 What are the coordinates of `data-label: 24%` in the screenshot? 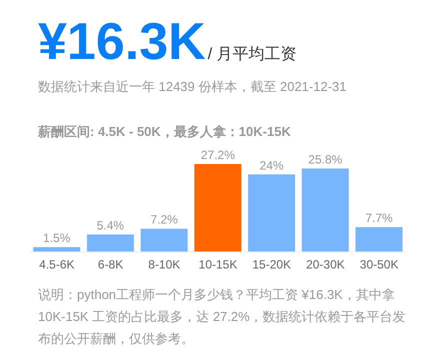 It's located at (272, 165).